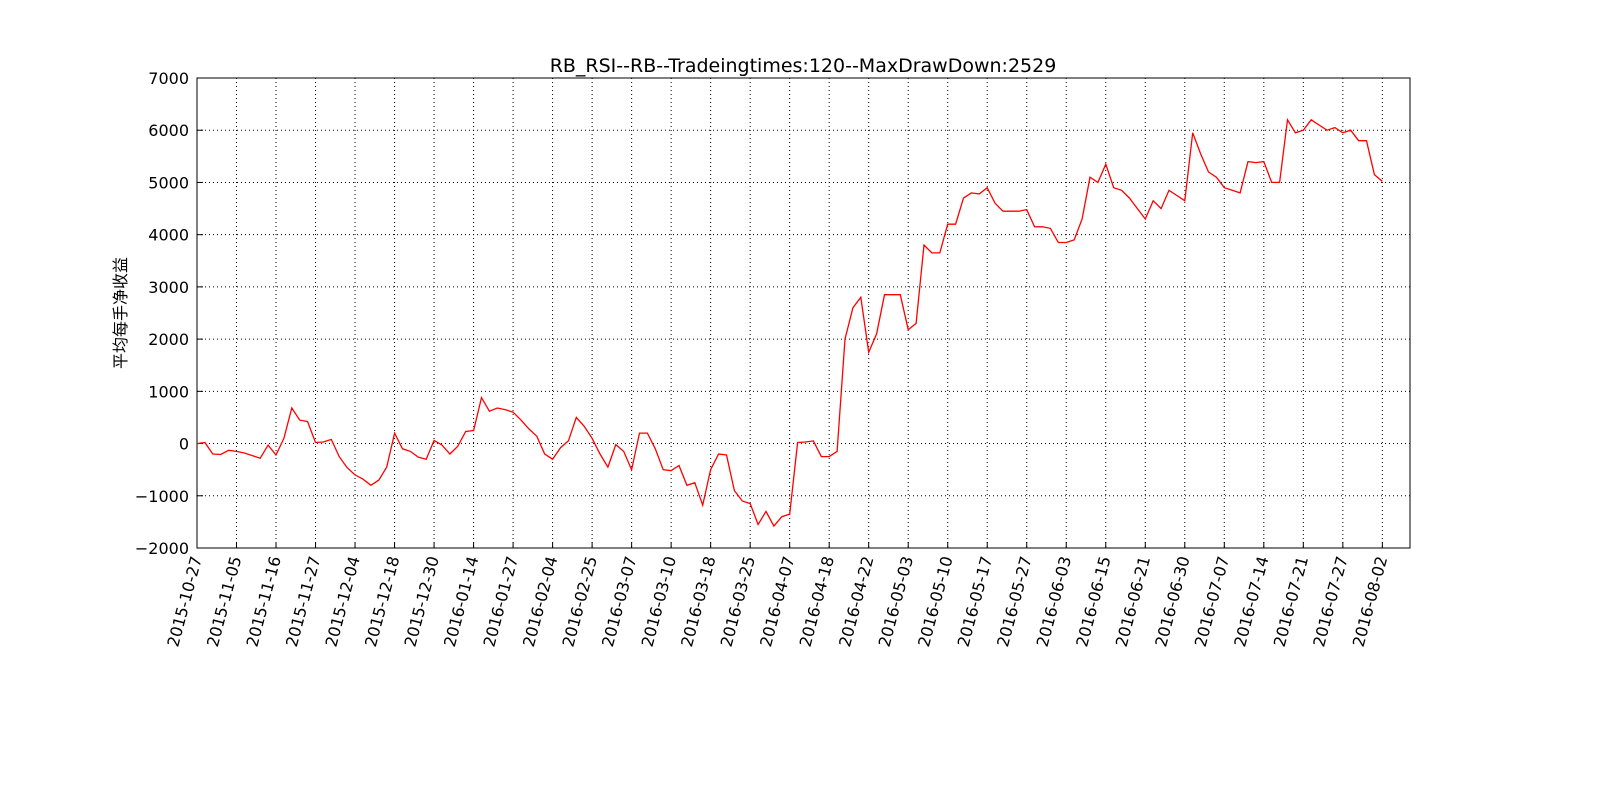 The width and height of the screenshot is (1600, 804). What do you see at coordinates (1014, 601) in the screenshot?
I see `x-tick-label: 2016-05-27` at bounding box center [1014, 601].